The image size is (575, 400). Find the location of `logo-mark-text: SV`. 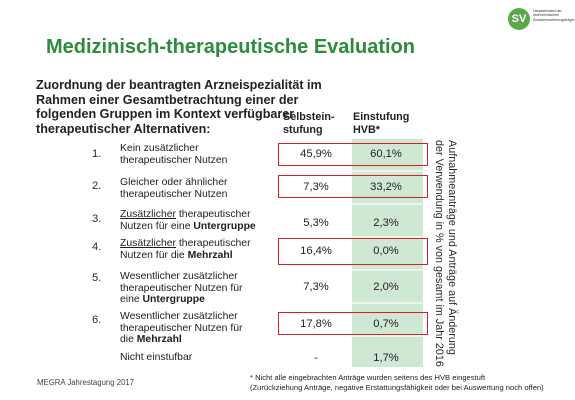

logo-mark-text: SV is located at coordinates (519, 19).